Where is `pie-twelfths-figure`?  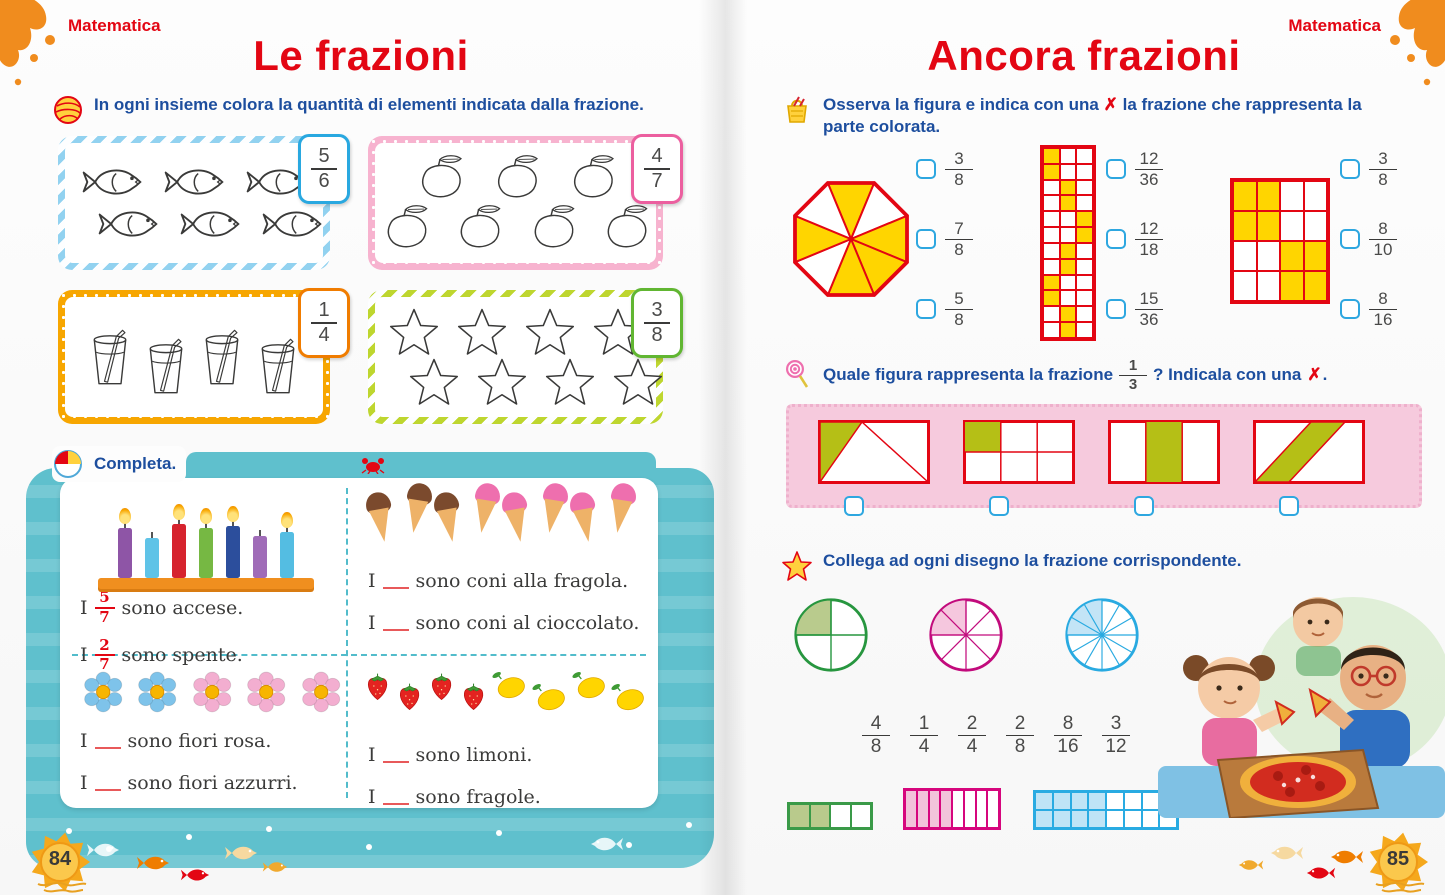
pie-twelfths-figure is located at coordinates (1102, 635).